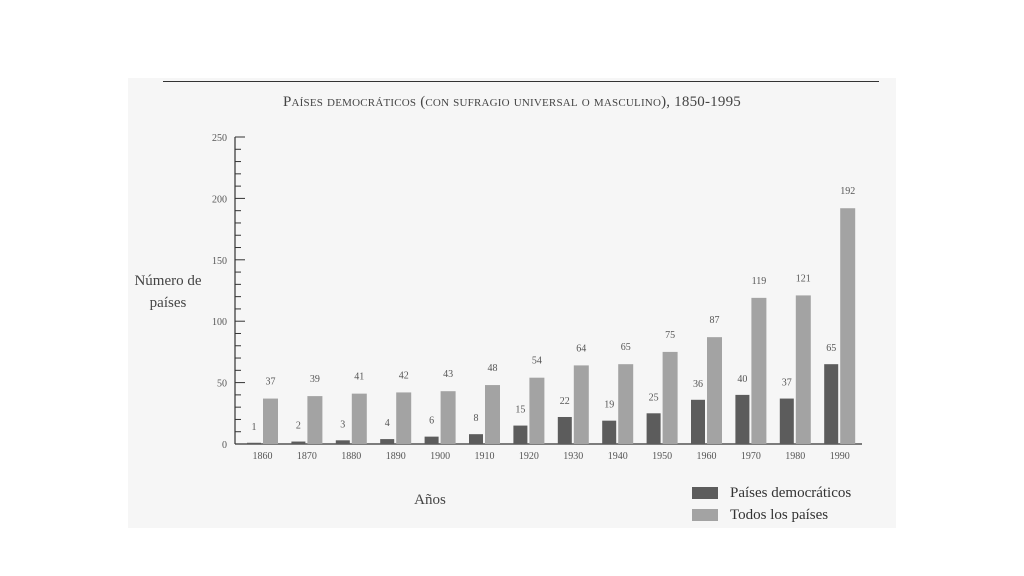 The height and width of the screenshot is (576, 1024). Describe the element at coordinates (448, 374) in the screenshot. I see `data-label-all: 43` at that location.